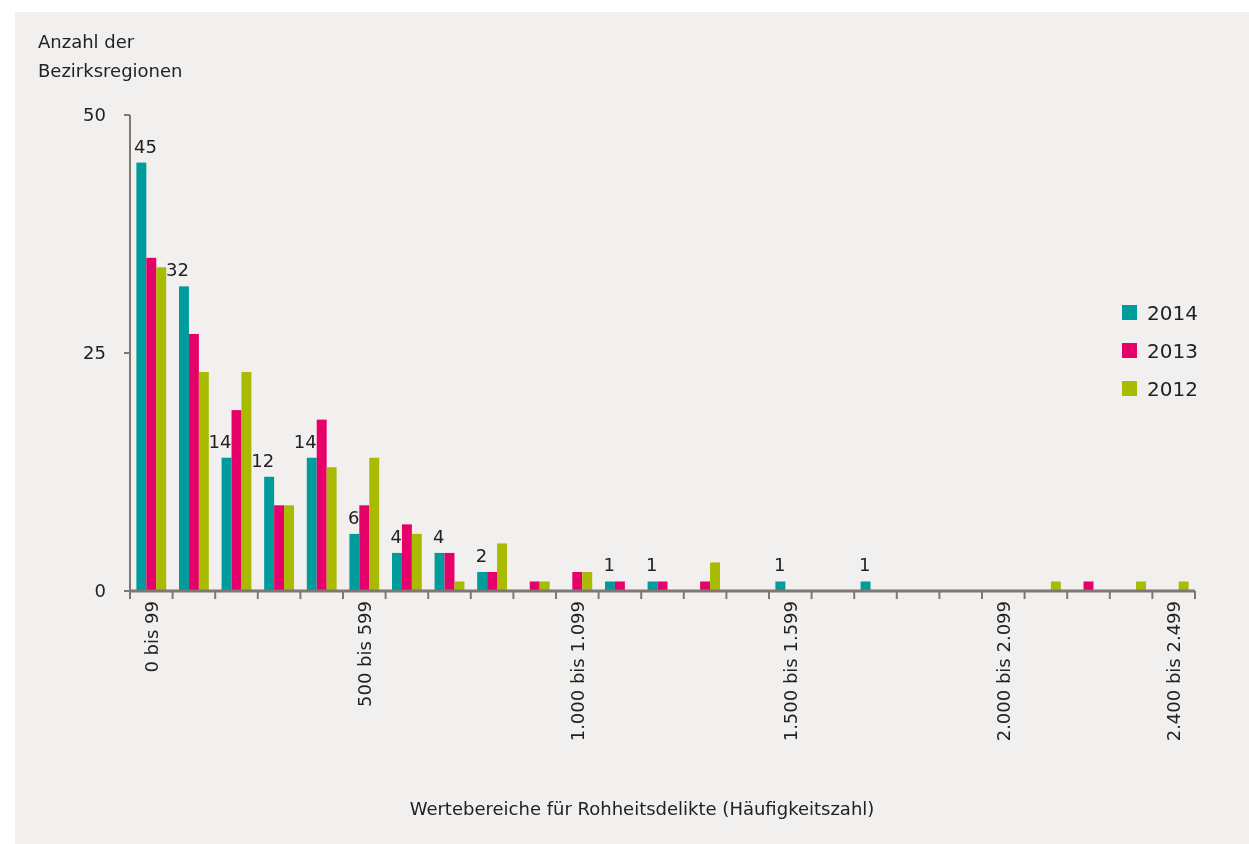 The height and width of the screenshot is (844, 1249). What do you see at coordinates (353, 517) in the screenshot?
I see `data-label: 6` at bounding box center [353, 517].